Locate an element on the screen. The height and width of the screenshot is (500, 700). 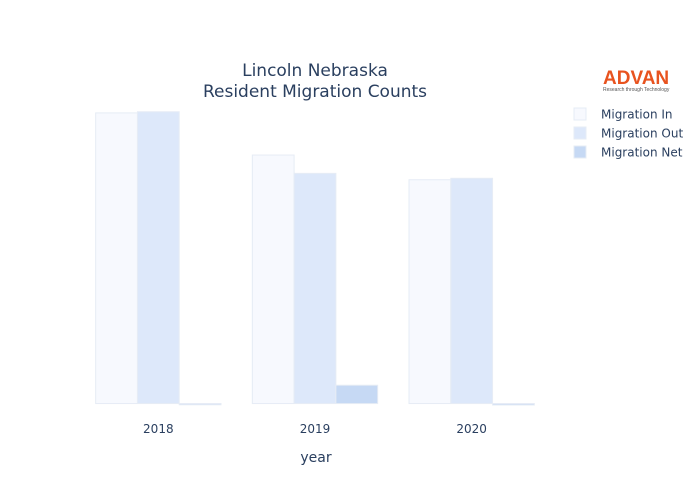
bar-migration-net-2020 is located at coordinates (513, 404).